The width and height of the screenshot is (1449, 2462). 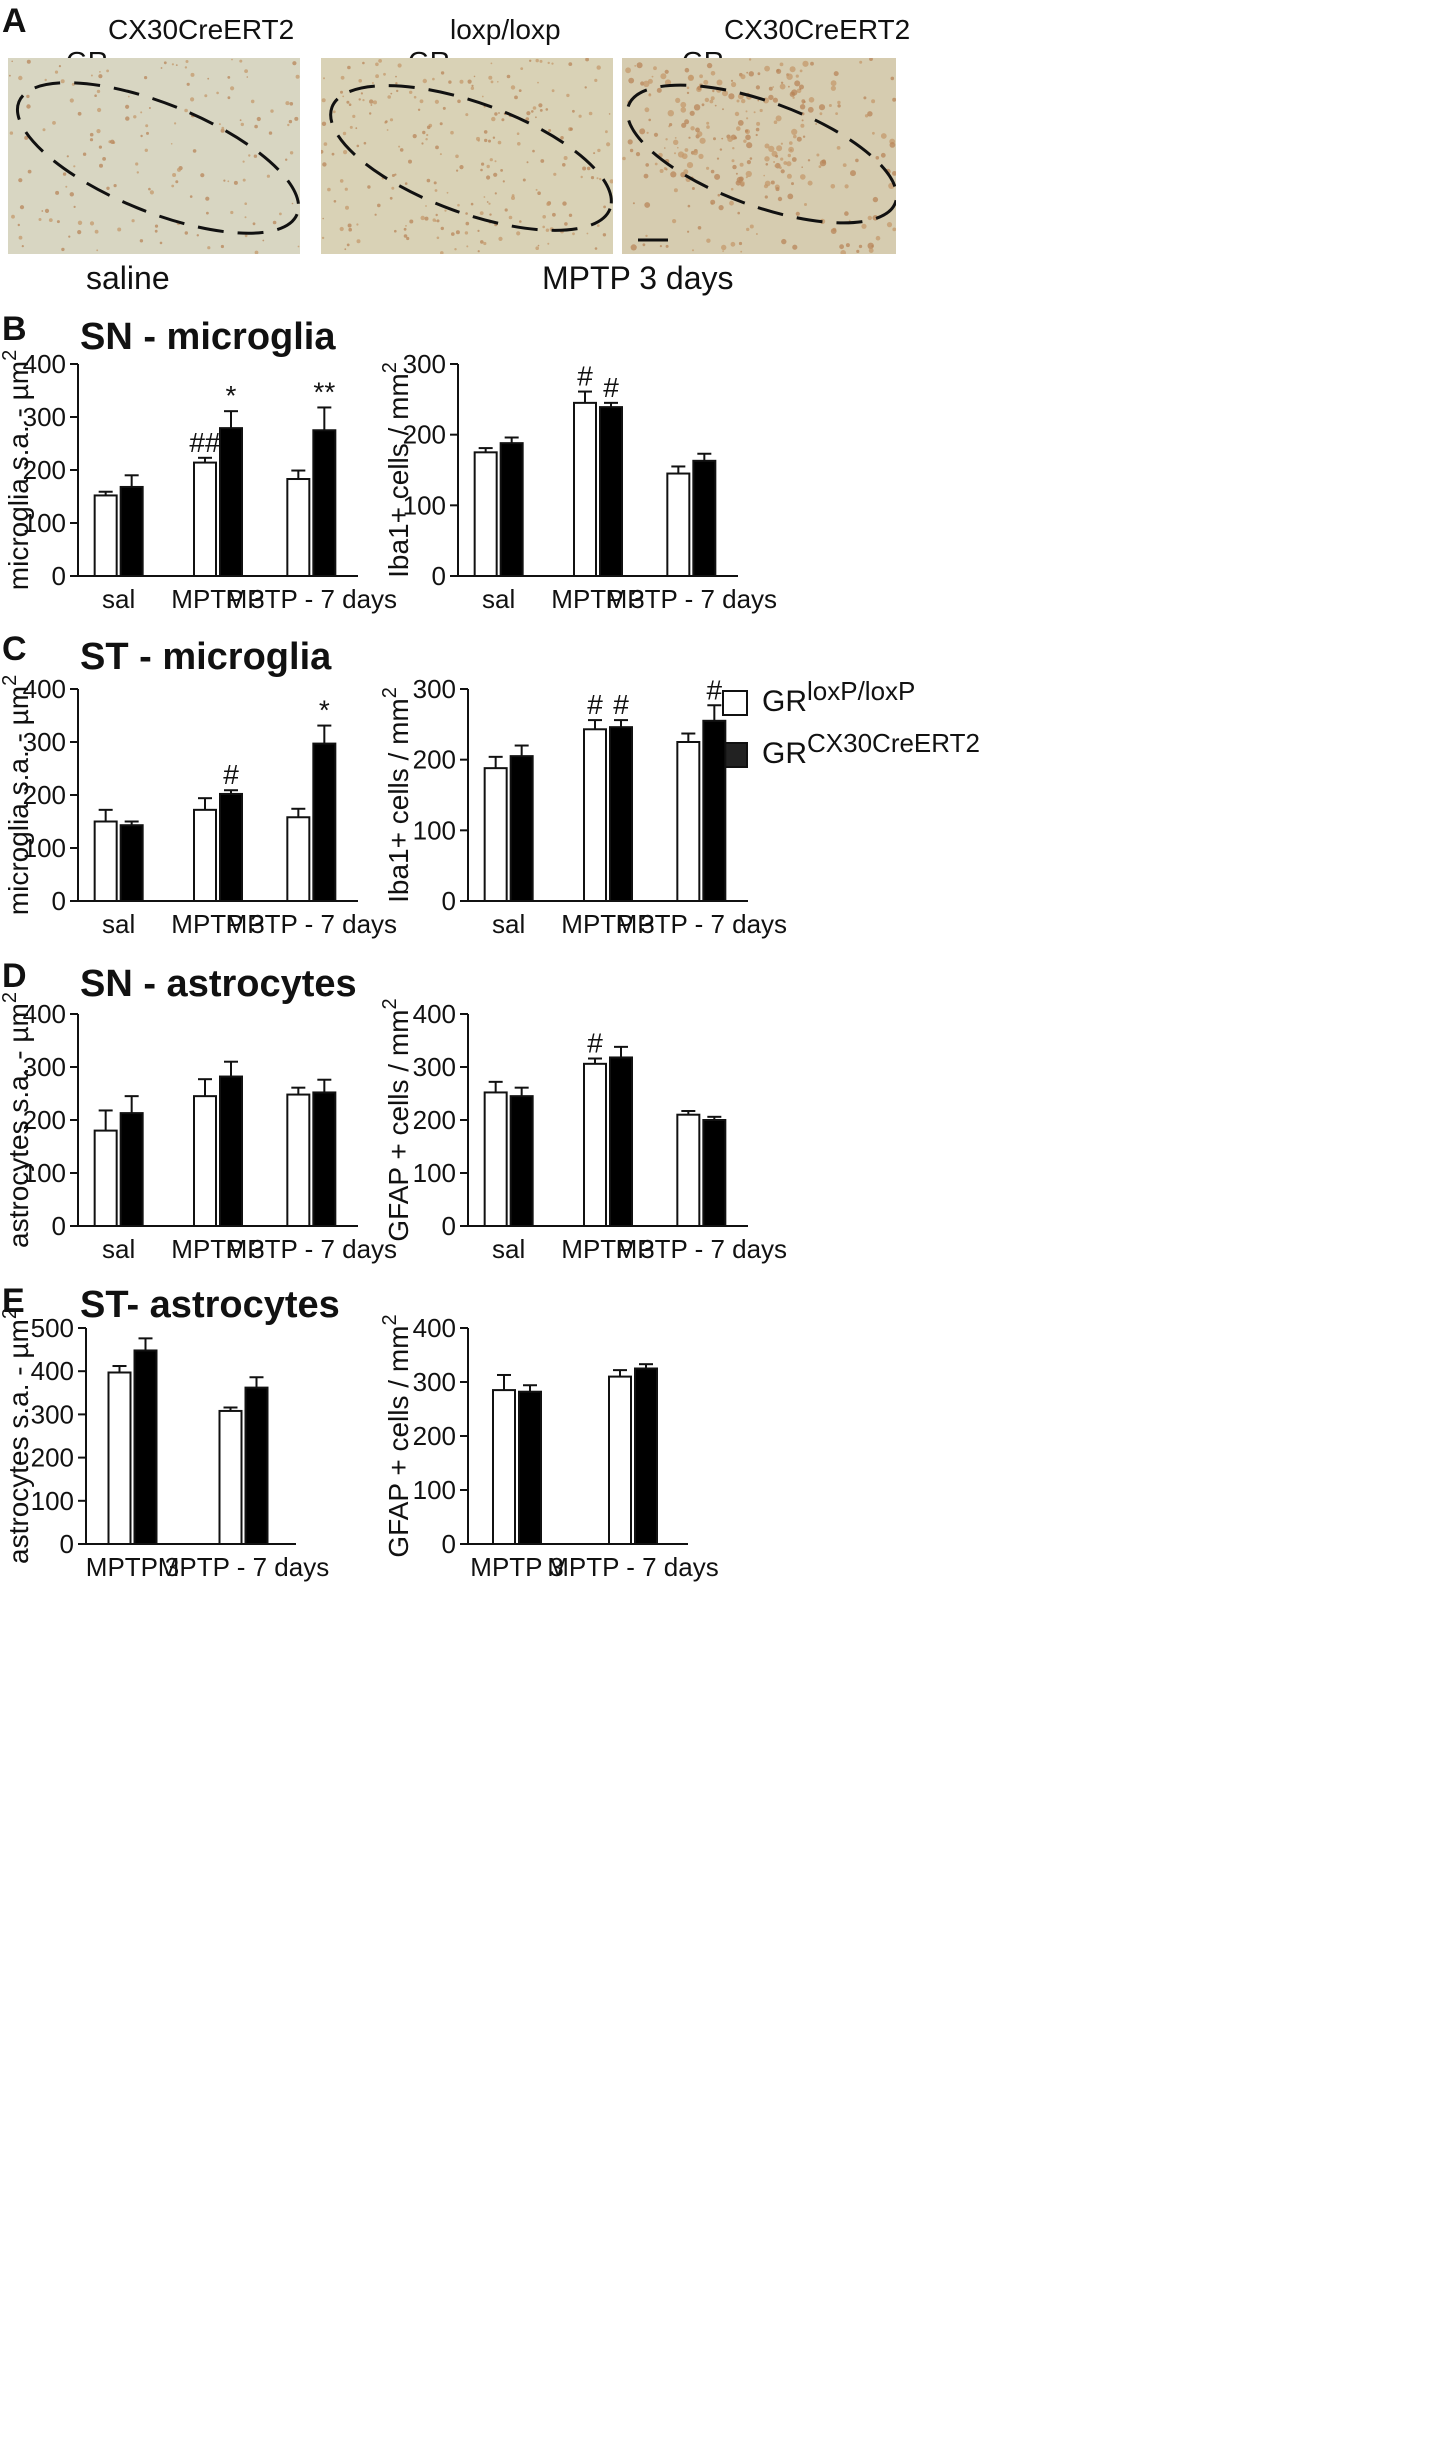 What do you see at coordinates (638, 278) in the screenshot?
I see `caption-mptp: MPTP 3 days` at bounding box center [638, 278].